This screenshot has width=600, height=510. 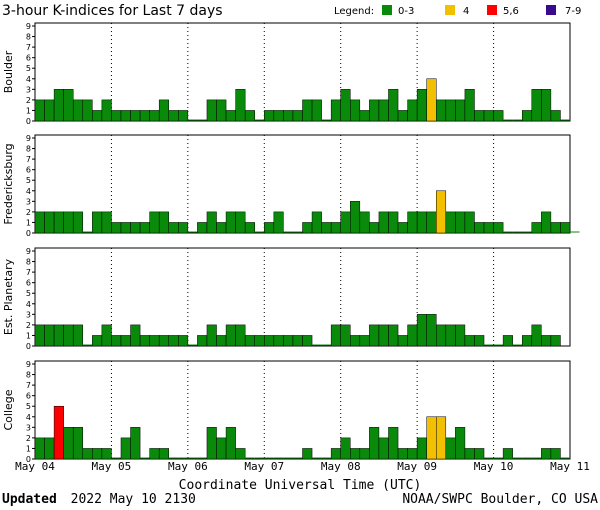 I want to click on legend-label-4: 4, so click(x=466, y=11).